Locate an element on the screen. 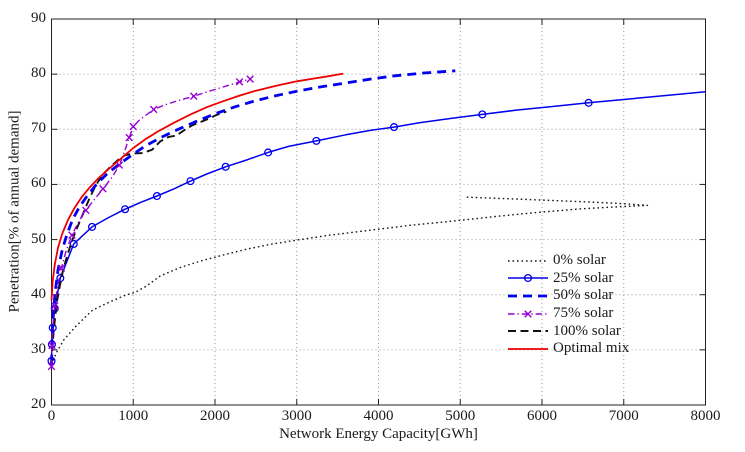 This screenshot has height=452, width=745. x-tick-label: 7000 is located at coordinates (623, 416).